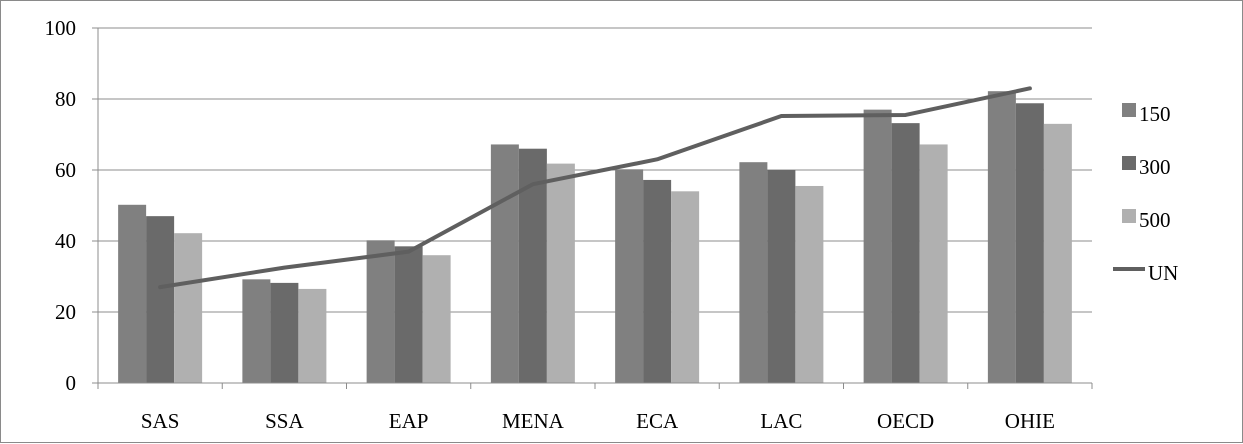 The height and width of the screenshot is (444, 1243). I want to click on bar-500-eap, so click(436, 319).